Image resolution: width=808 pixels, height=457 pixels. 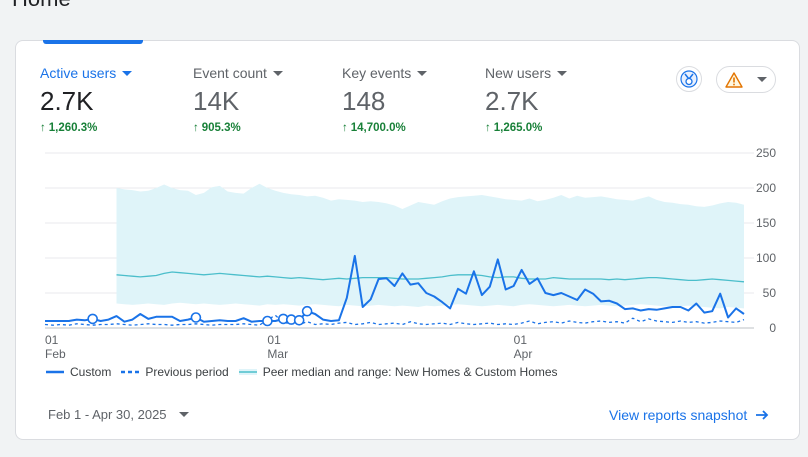 What do you see at coordinates (91, 372) in the screenshot?
I see `legend-label: Custom` at bounding box center [91, 372].